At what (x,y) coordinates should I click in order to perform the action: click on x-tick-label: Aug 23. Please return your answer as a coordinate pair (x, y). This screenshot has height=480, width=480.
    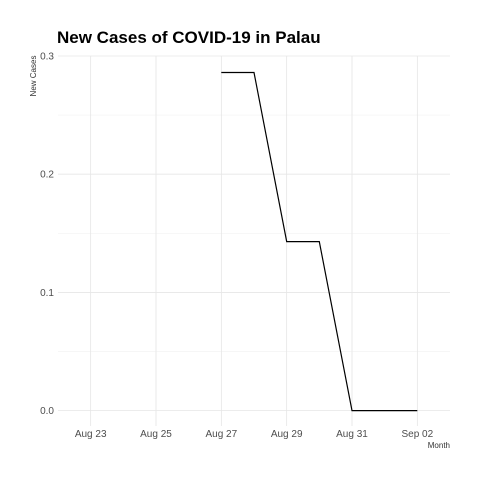
    Looking at the image, I should click on (91, 434).